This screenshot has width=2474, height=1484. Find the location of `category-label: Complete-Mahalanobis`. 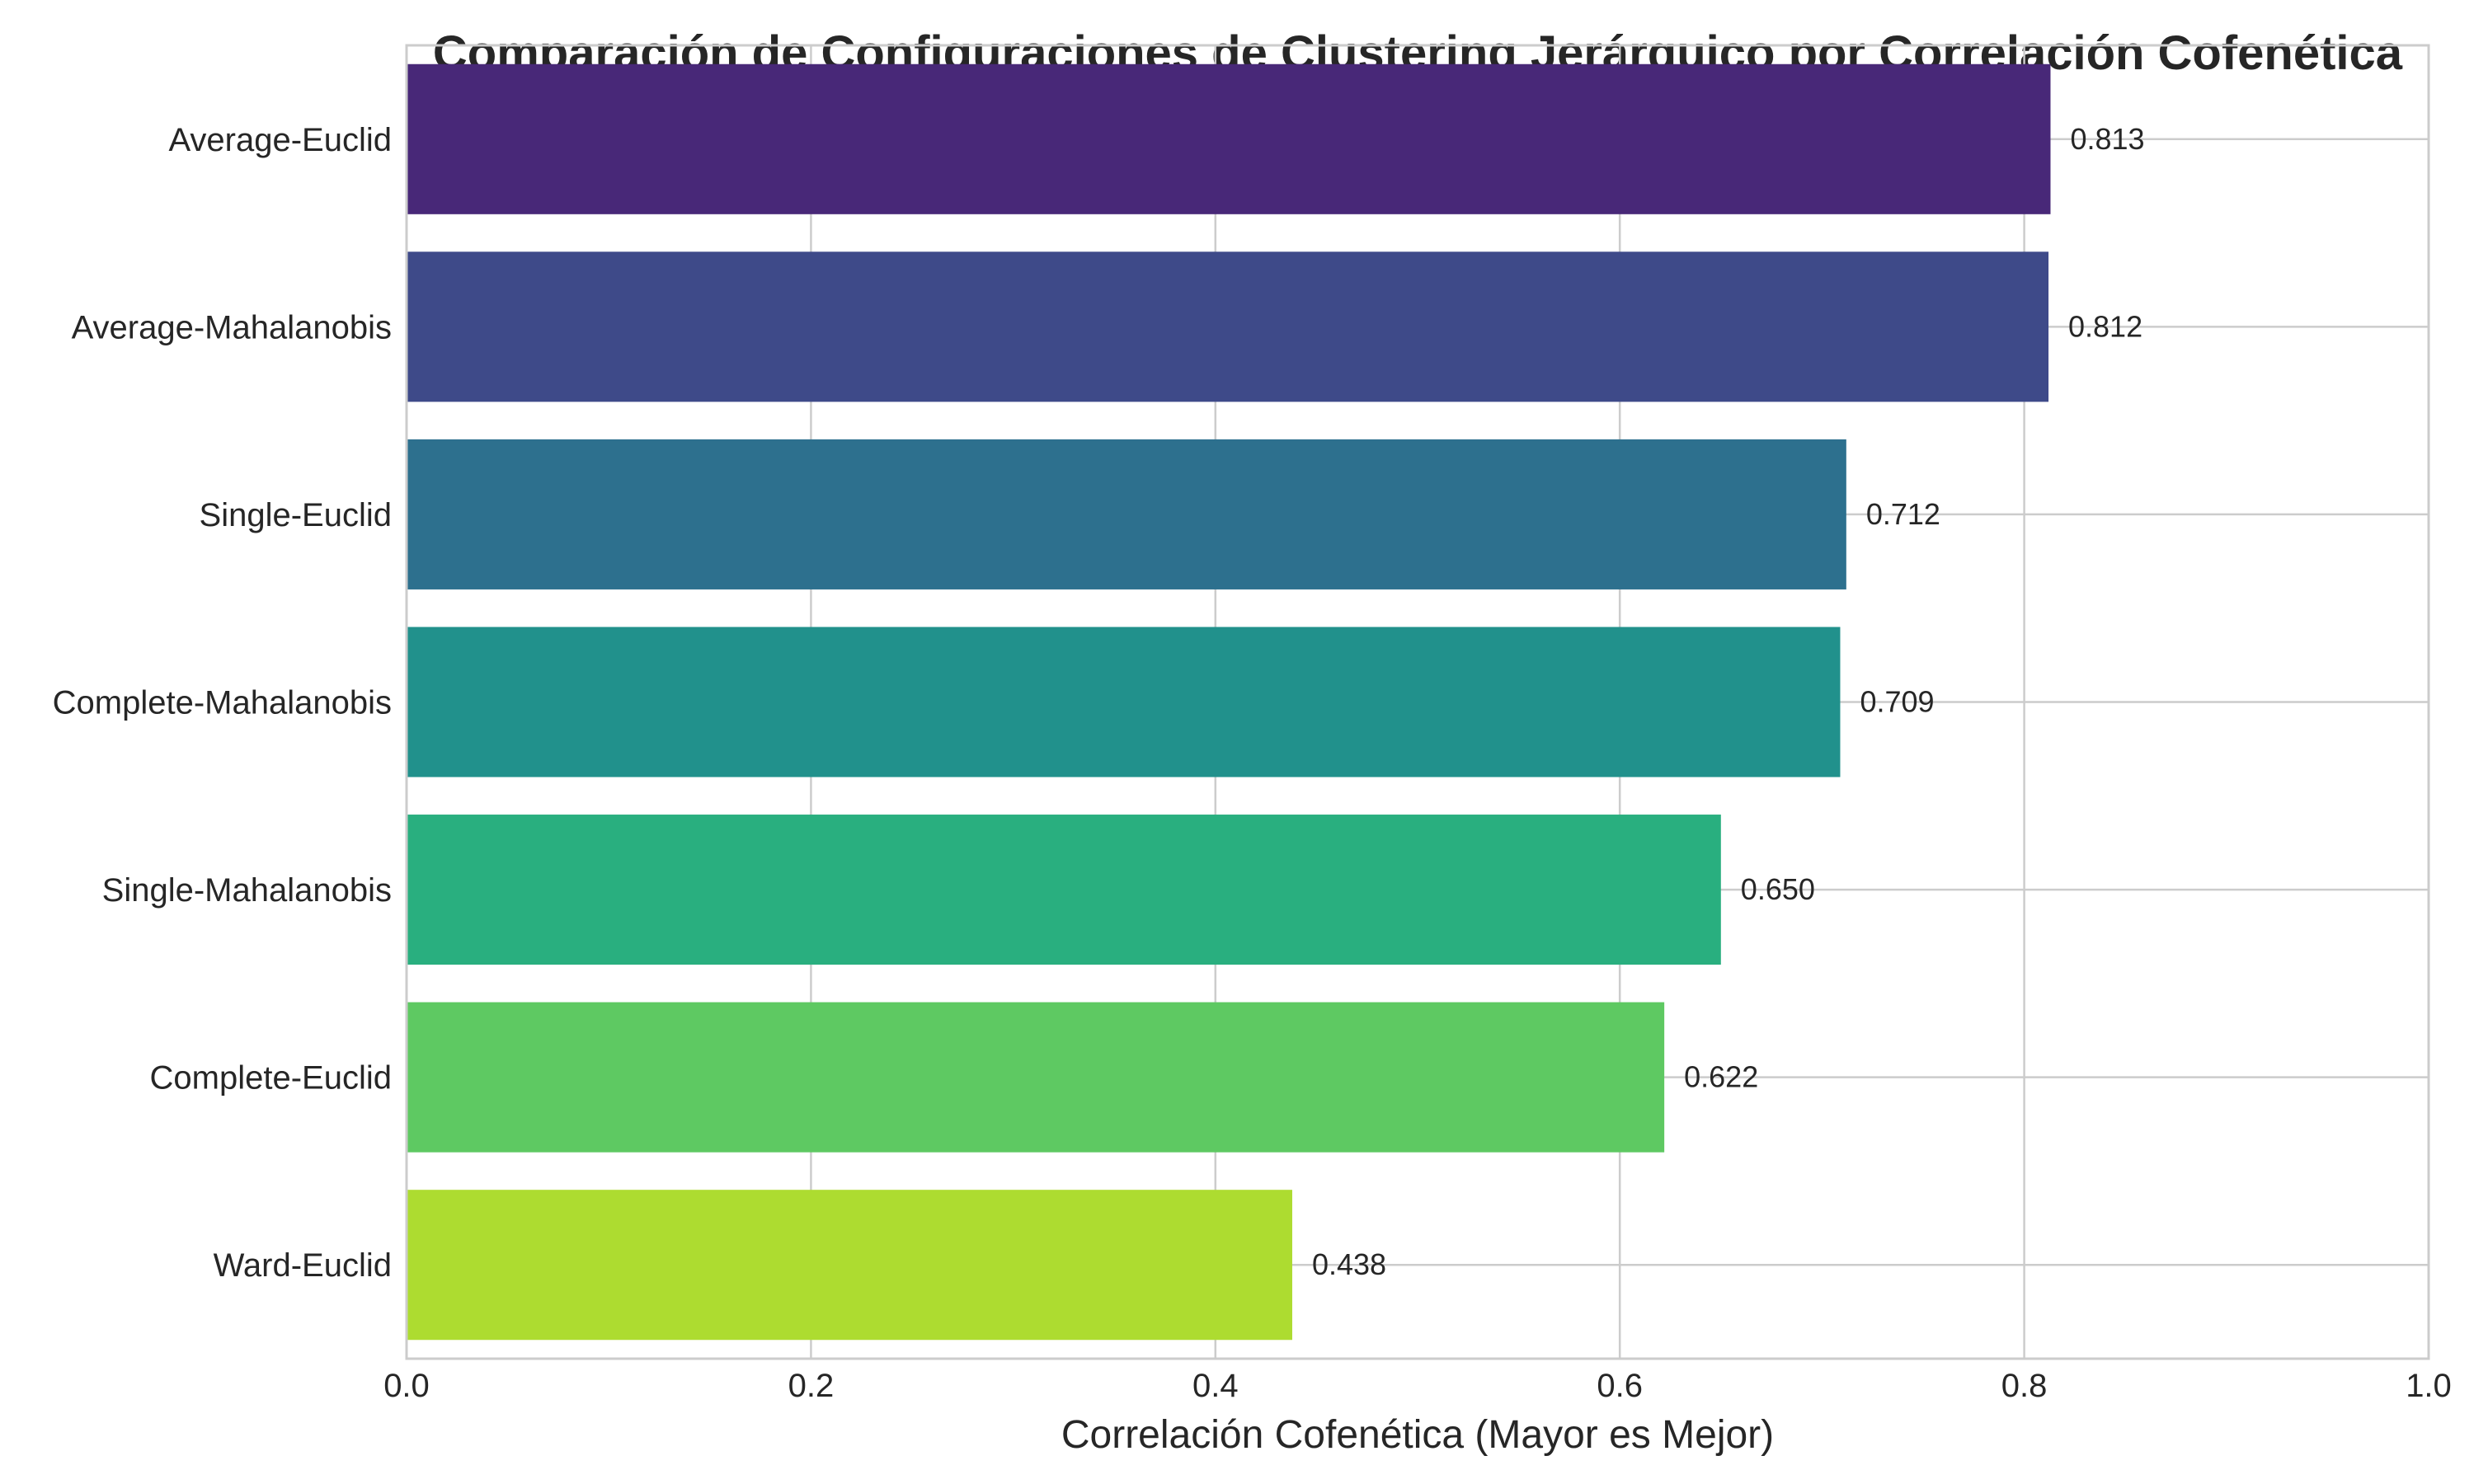

category-label: Complete-Mahalanobis is located at coordinates (222, 703).